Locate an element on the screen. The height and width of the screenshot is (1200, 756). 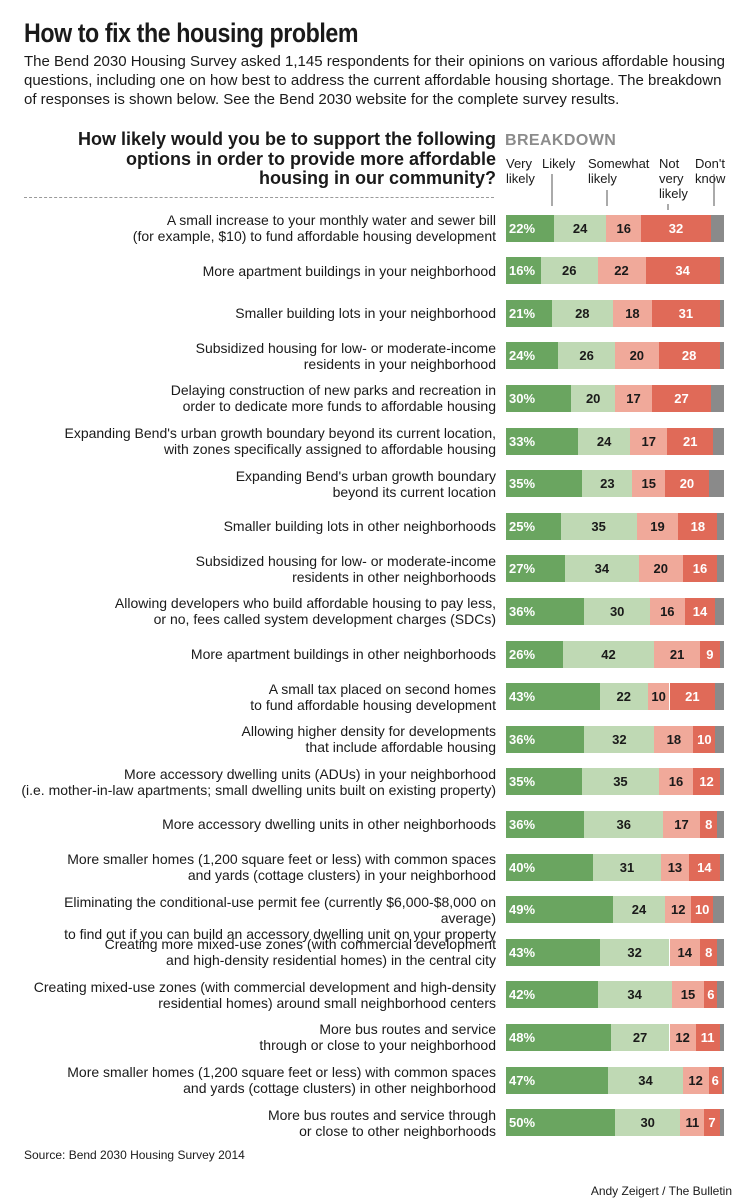
row-label-line: More bus routes and service through is located at coordinates (381, 1114).